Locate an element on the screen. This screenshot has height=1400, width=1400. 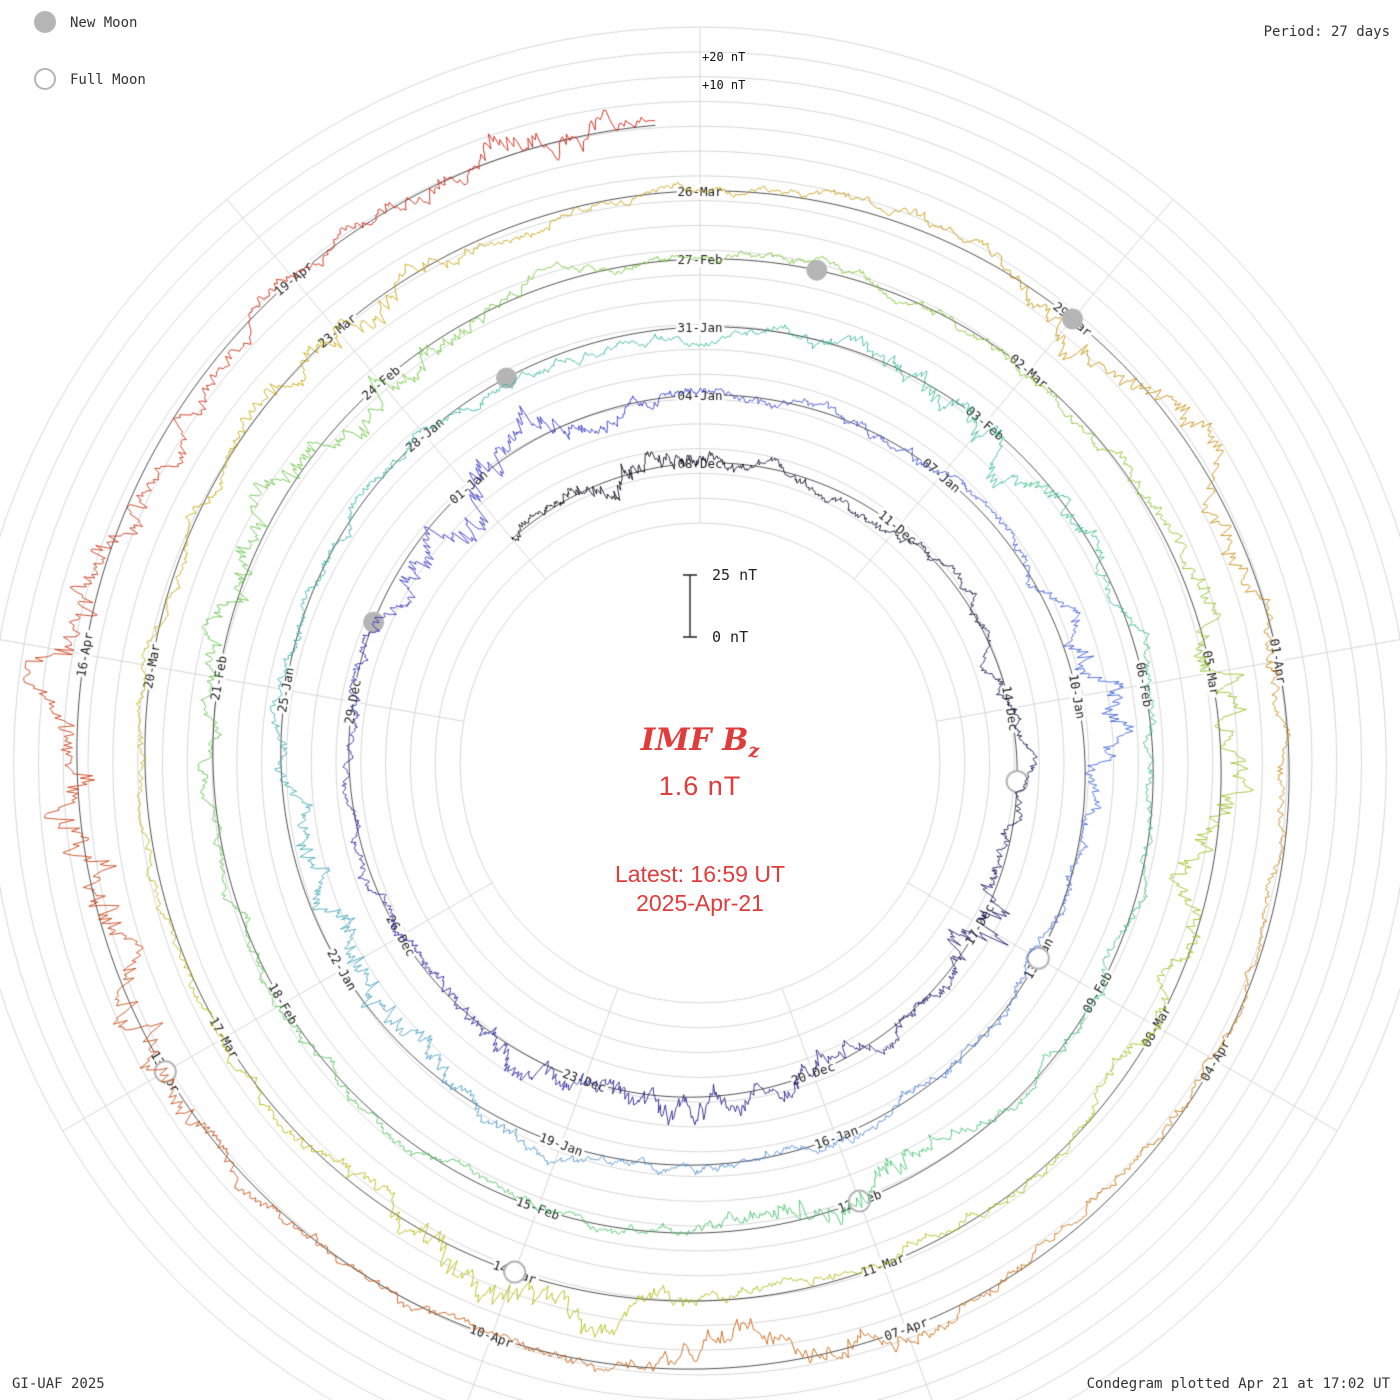
plus20-nt-label: +20 nT is located at coordinates (724, 57).